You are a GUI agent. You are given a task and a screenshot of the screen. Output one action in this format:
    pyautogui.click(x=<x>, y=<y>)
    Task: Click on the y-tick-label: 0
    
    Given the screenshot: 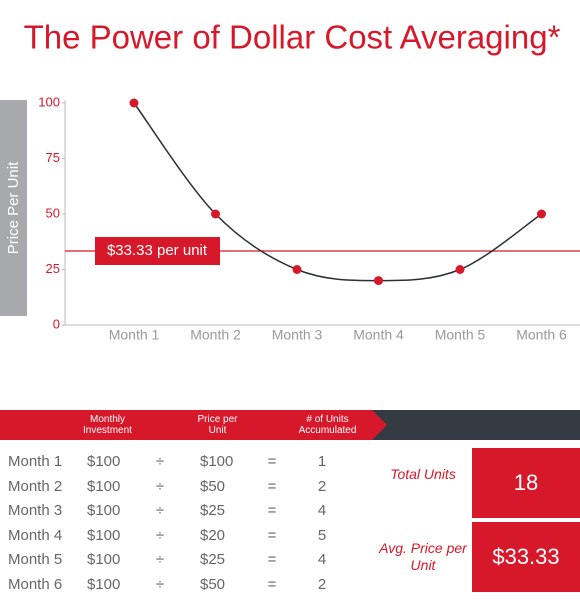 What is the action you would take?
    pyautogui.click(x=56, y=323)
    